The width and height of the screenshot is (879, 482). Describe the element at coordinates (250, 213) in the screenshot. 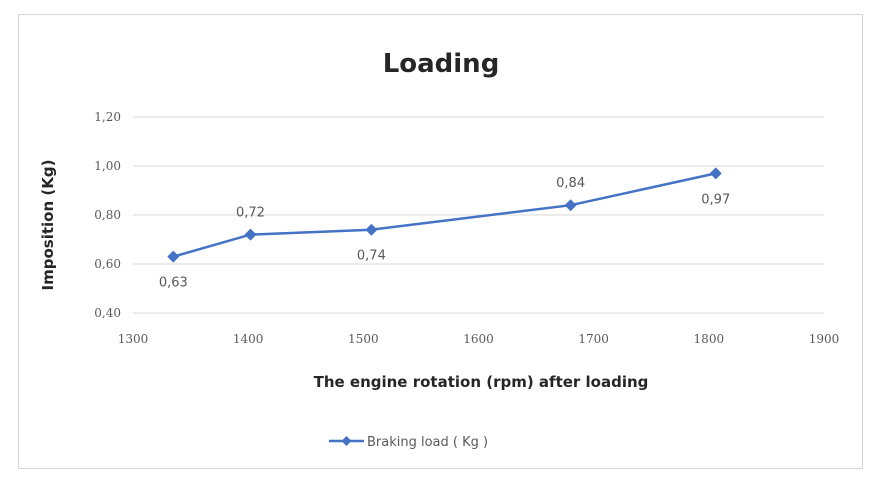

I see `data-label: 0,72` at that location.